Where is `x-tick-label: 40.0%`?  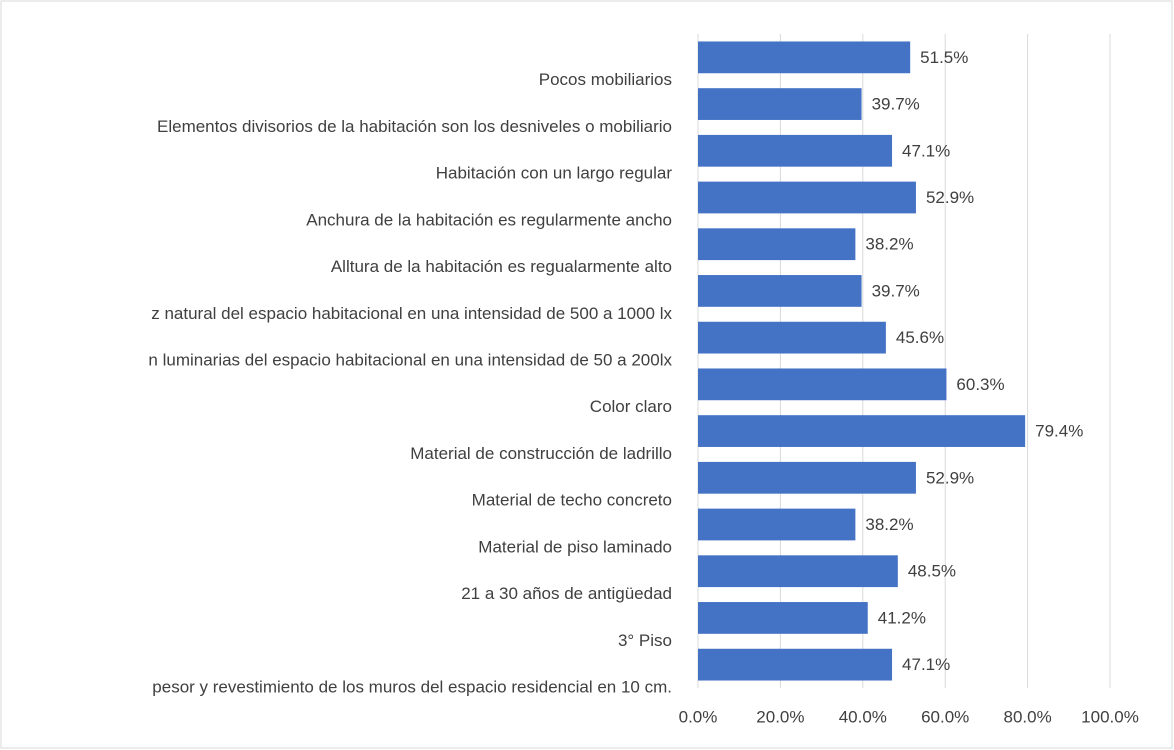
x-tick-label: 40.0% is located at coordinates (863, 716).